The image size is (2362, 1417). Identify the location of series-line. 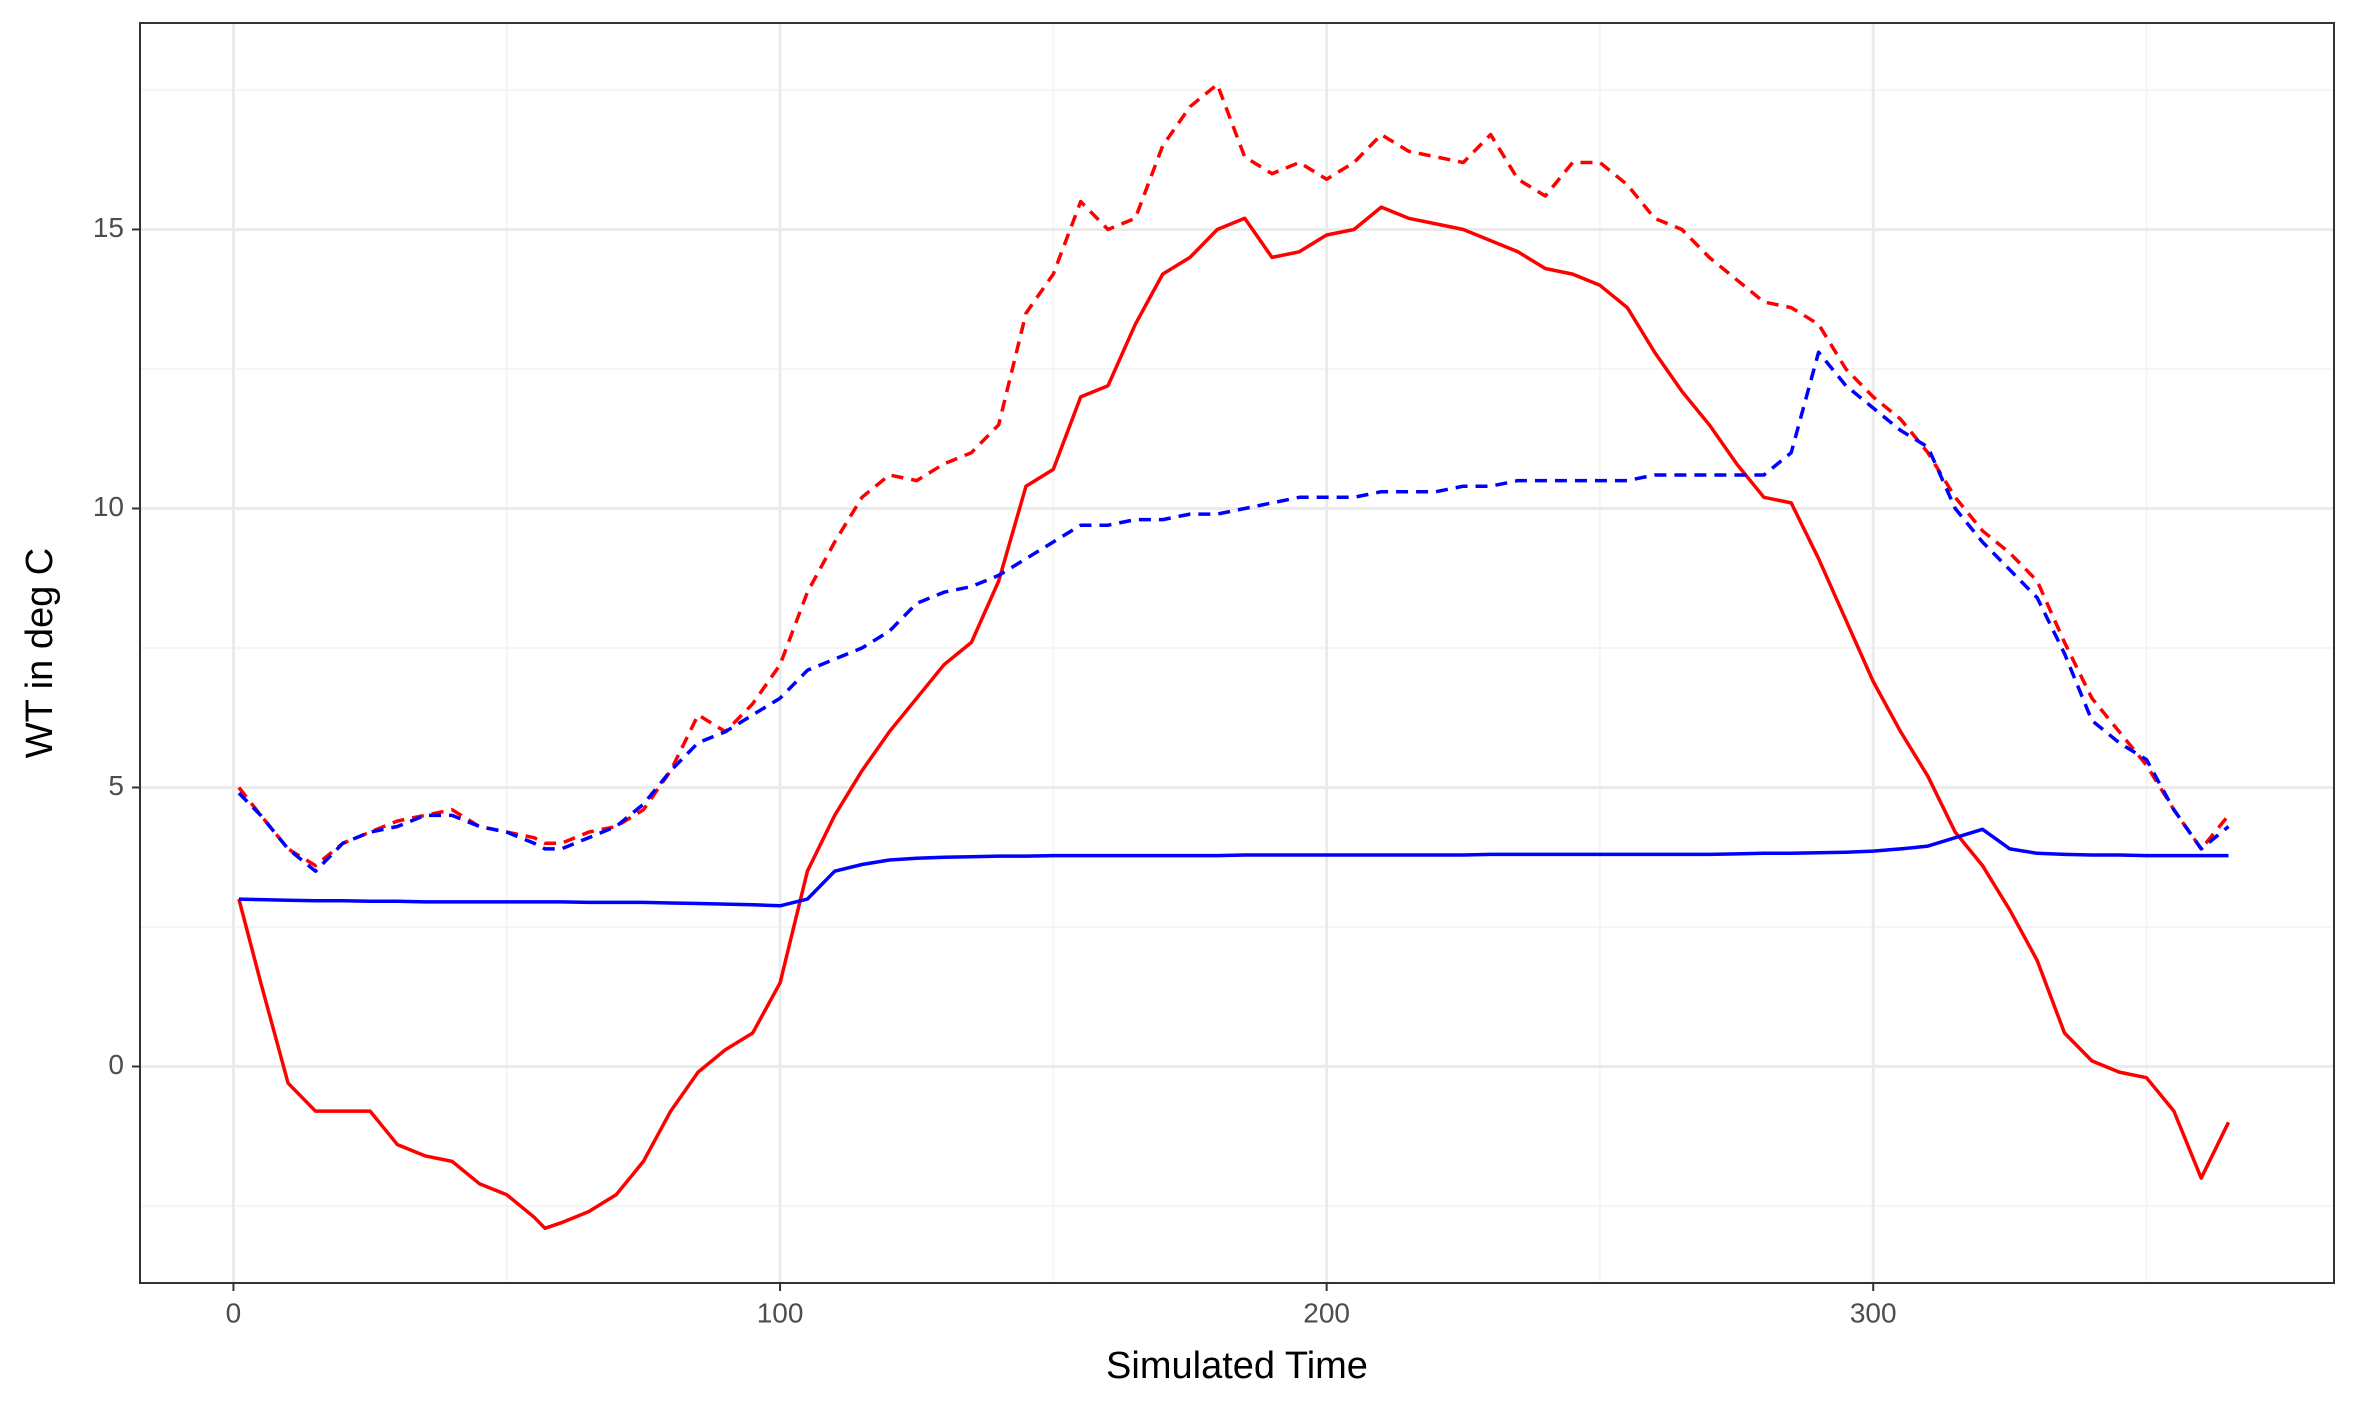
(1233, 867).